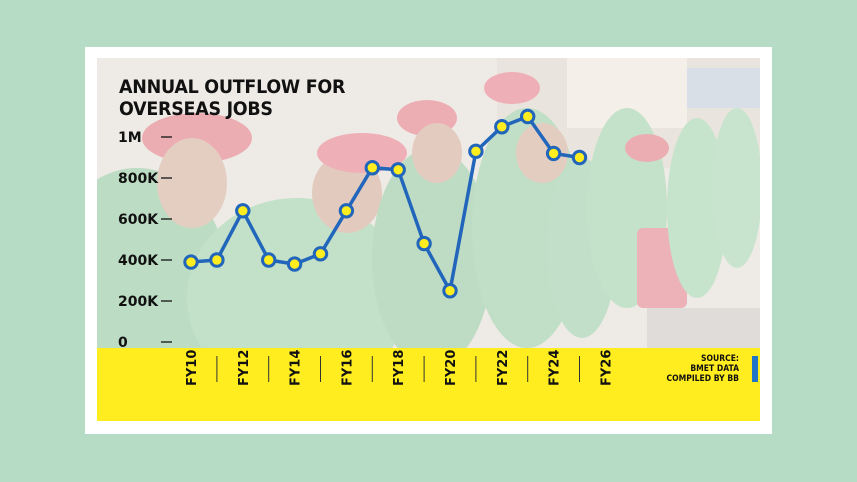 The height and width of the screenshot is (482, 857). Describe the element at coordinates (138, 179) in the screenshot. I see `y-tick-label: 800K` at that location.